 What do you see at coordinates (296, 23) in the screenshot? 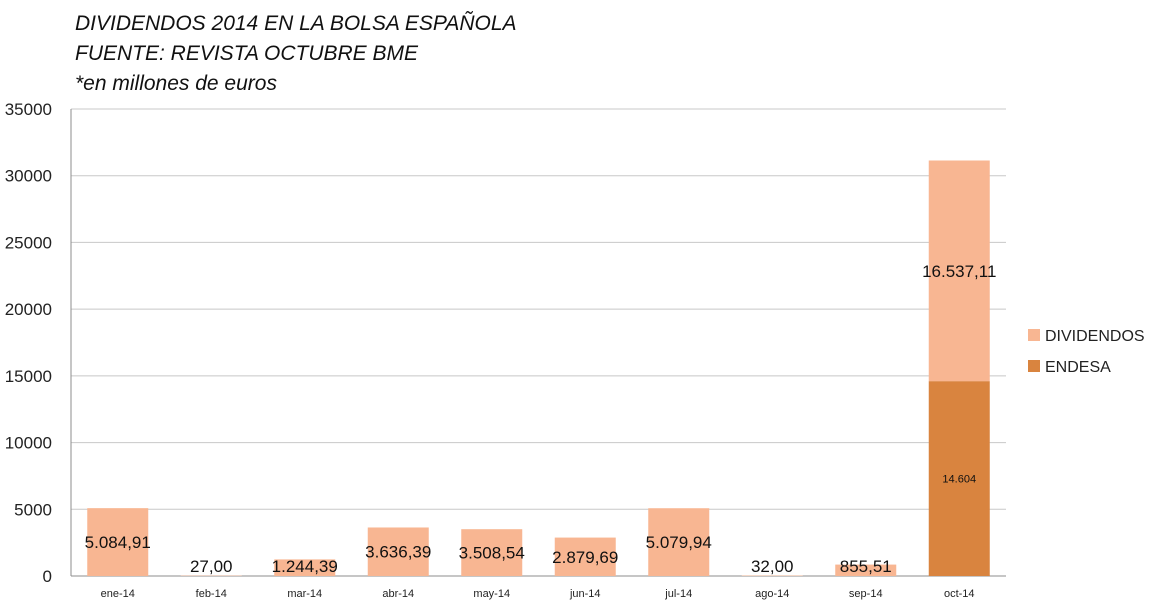
I see `chart-title: DIVIDENDOS 2014 EN LA BOLSA ESPAÑOLA` at bounding box center [296, 23].